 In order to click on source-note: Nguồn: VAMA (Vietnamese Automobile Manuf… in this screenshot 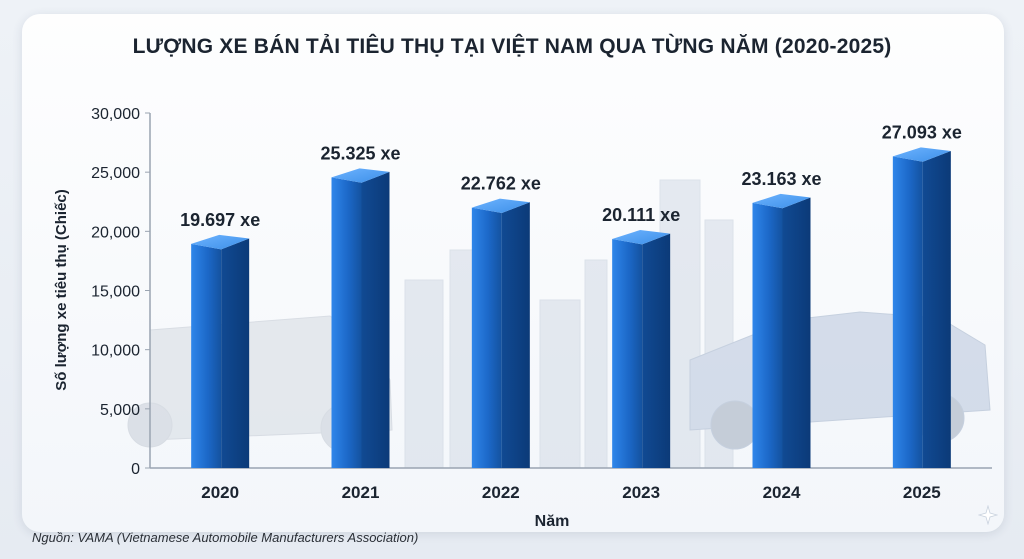, I will do `click(225, 537)`.